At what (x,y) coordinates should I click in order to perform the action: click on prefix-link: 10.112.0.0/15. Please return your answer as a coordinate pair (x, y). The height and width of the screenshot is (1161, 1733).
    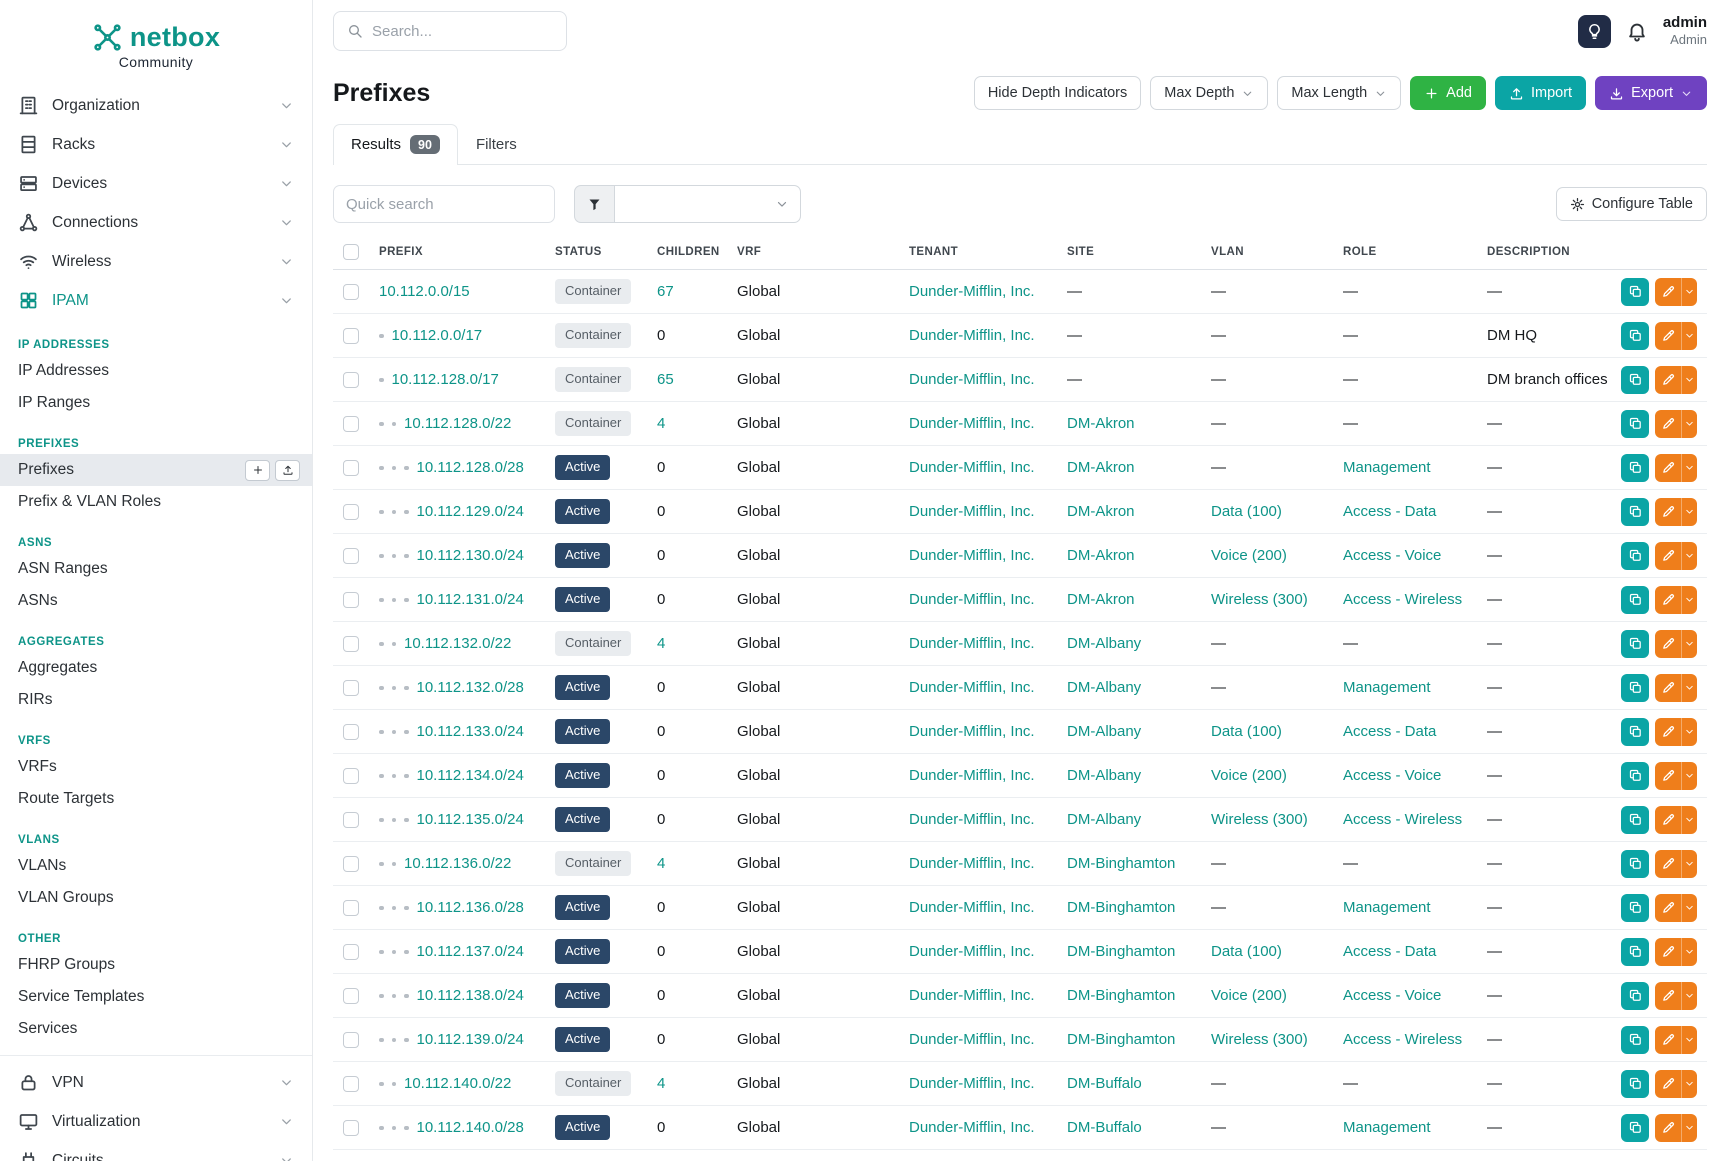
    Looking at the image, I should click on (424, 291).